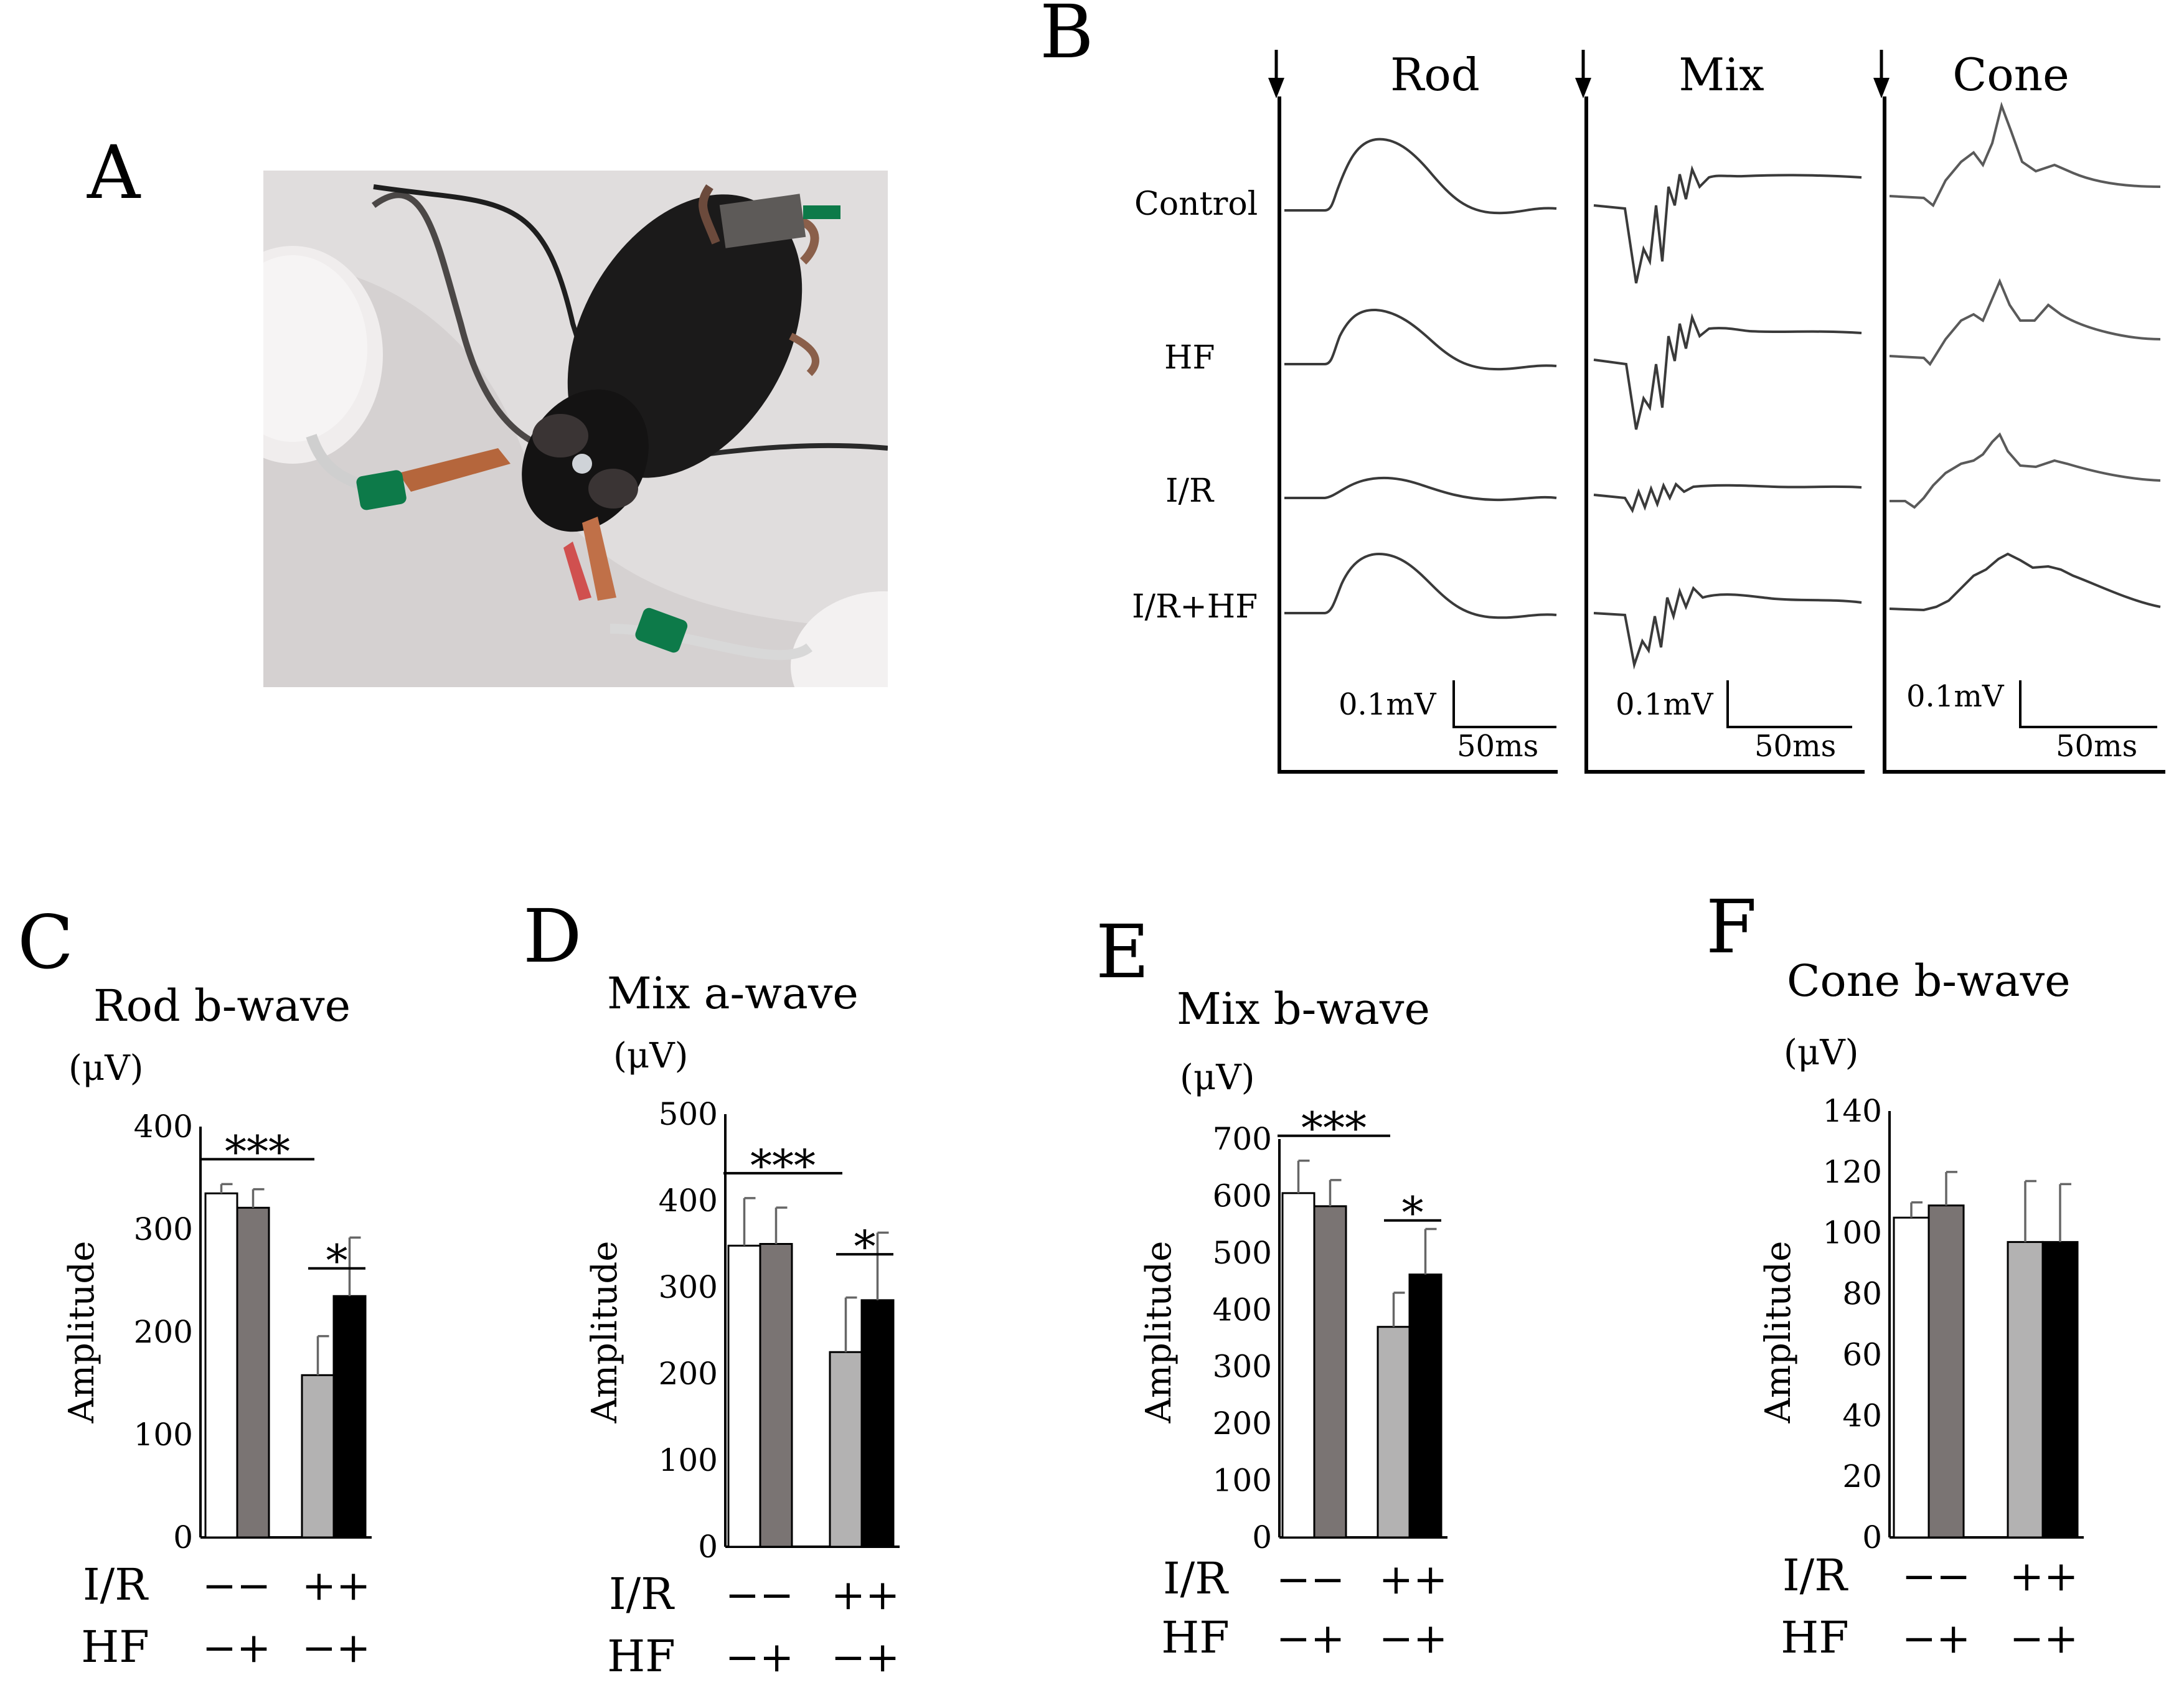 The image size is (2184, 1698). What do you see at coordinates (2026, 470) in the screenshot?
I see `erg-trace-cone-ir` at bounding box center [2026, 470].